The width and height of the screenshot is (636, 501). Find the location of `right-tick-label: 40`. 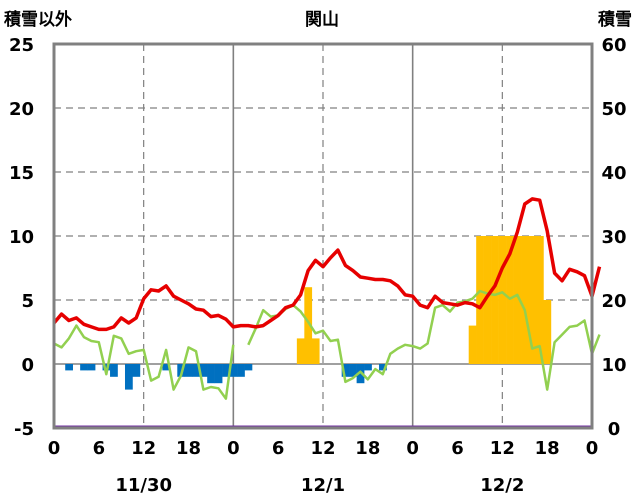

right-tick-label: 40 is located at coordinates (613, 173).